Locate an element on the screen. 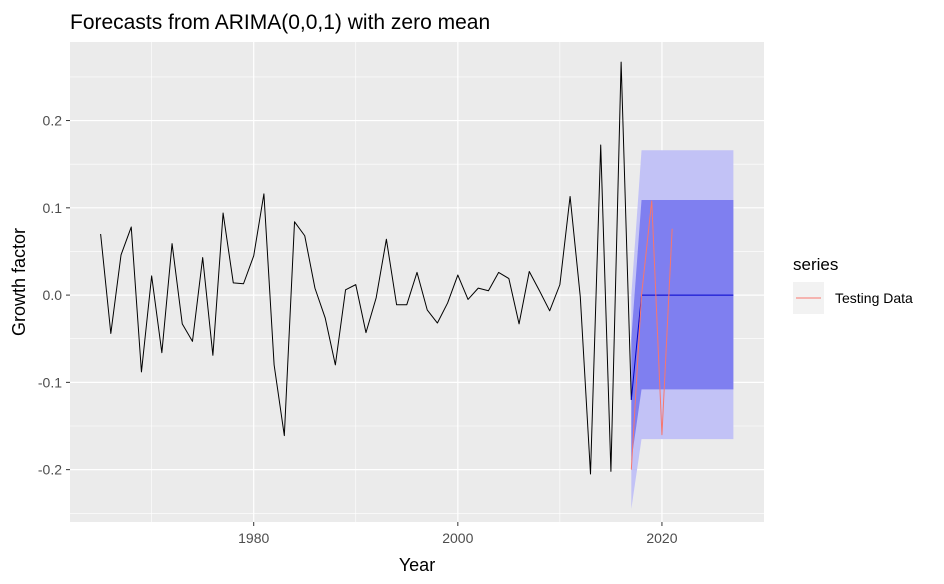 The image size is (944, 584). x-tick-label: 2000 is located at coordinates (457, 538).